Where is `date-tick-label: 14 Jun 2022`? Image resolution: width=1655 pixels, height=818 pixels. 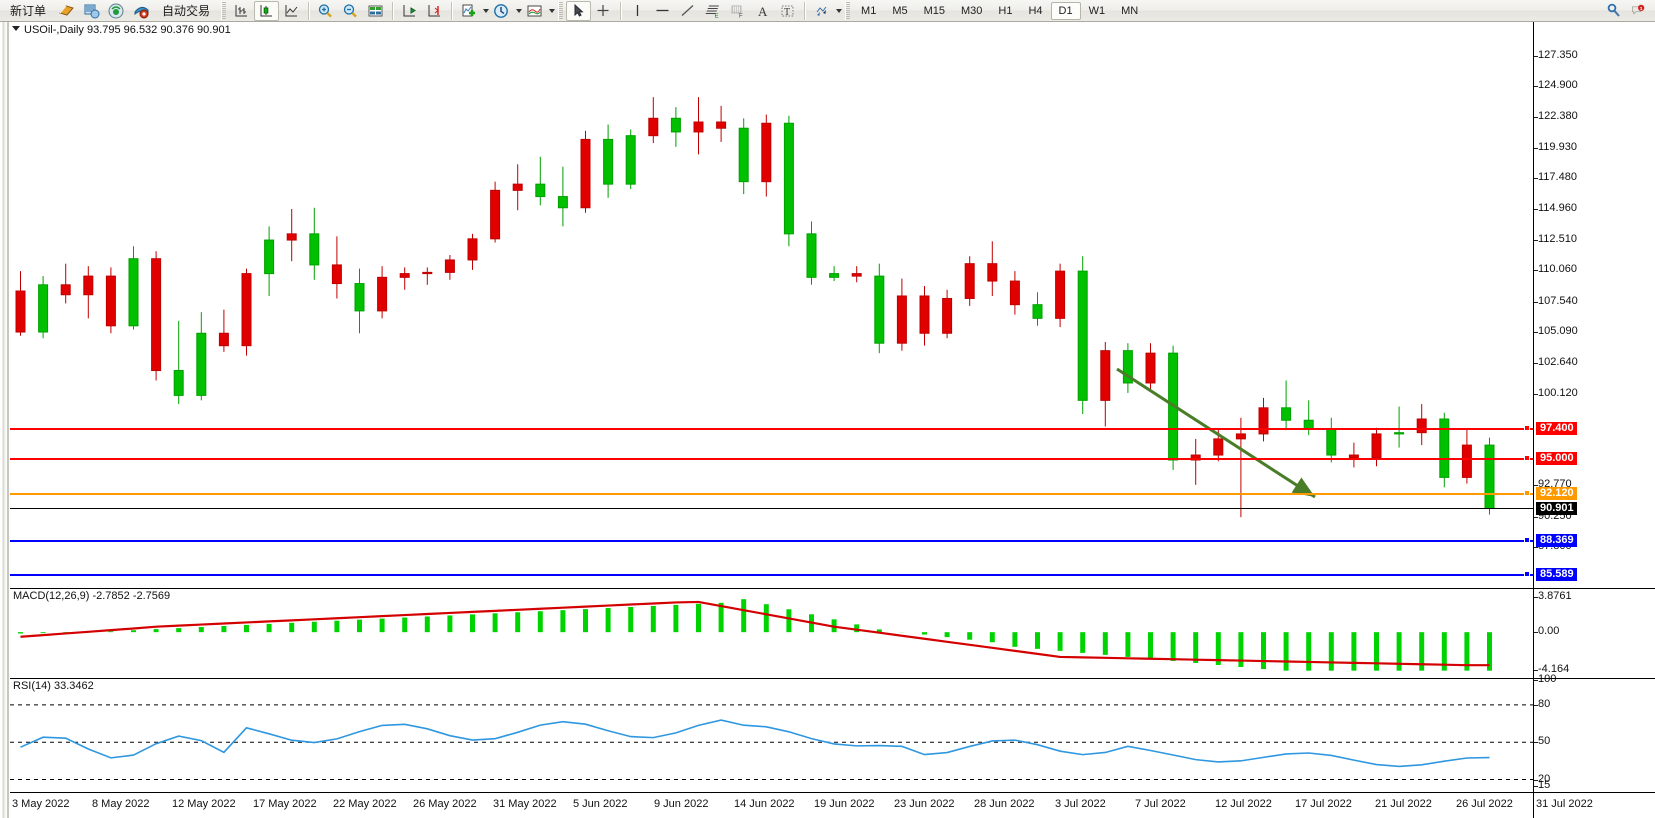
date-tick-label: 14 Jun 2022 is located at coordinates (764, 804).